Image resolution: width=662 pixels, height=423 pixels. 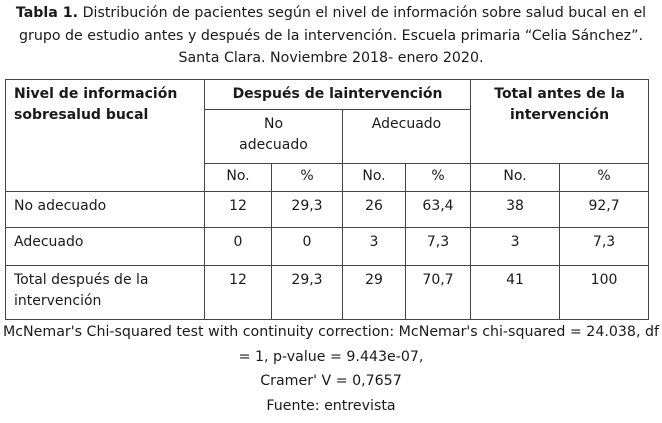 What do you see at coordinates (406, 136) in the screenshot?
I see `adequate-header: Adecuado` at bounding box center [406, 136].